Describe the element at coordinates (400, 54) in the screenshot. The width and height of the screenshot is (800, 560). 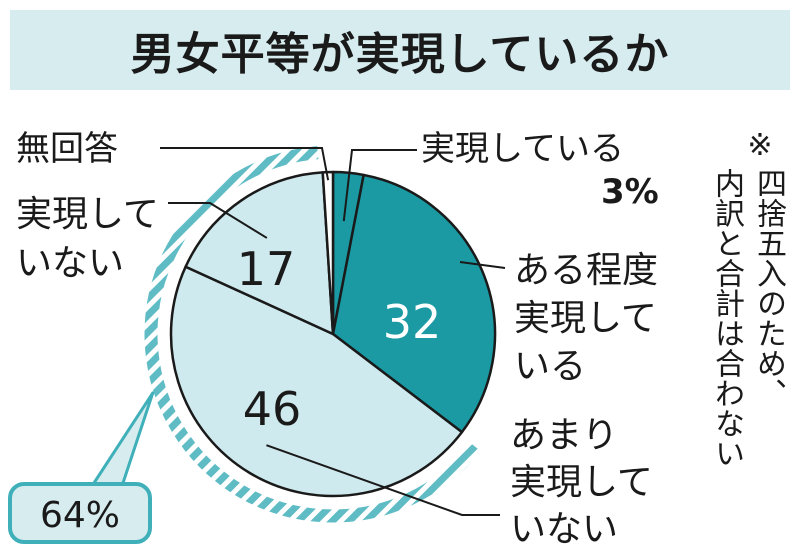
I see `chart-title: 男女平等が実現しているか` at that location.